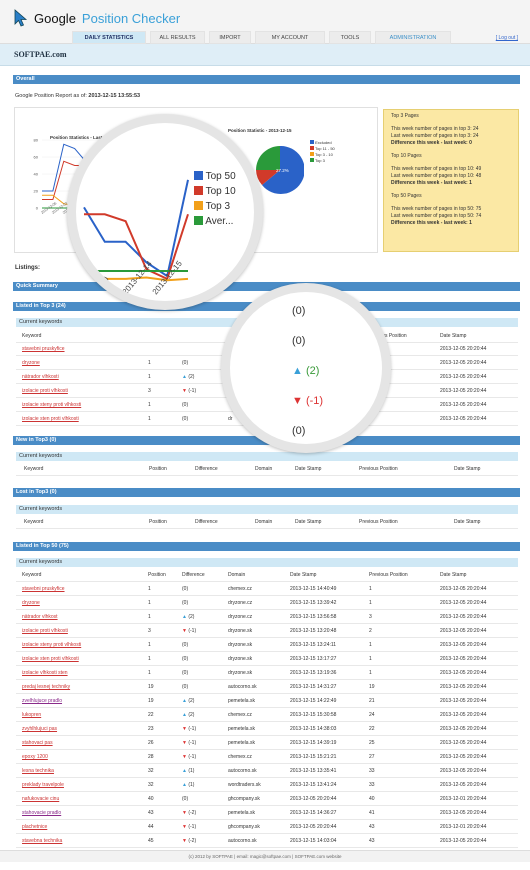 This screenshot has height=870, width=530. Describe the element at coordinates (290, 37) in the screenshot. I see `tab-my-account: MY ACCOUNT` at that location.